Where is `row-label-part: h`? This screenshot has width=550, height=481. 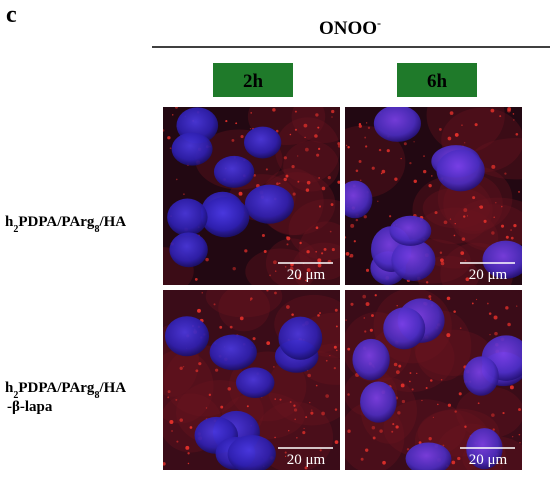 row-label-part: h is located at coordinates (9, 388).